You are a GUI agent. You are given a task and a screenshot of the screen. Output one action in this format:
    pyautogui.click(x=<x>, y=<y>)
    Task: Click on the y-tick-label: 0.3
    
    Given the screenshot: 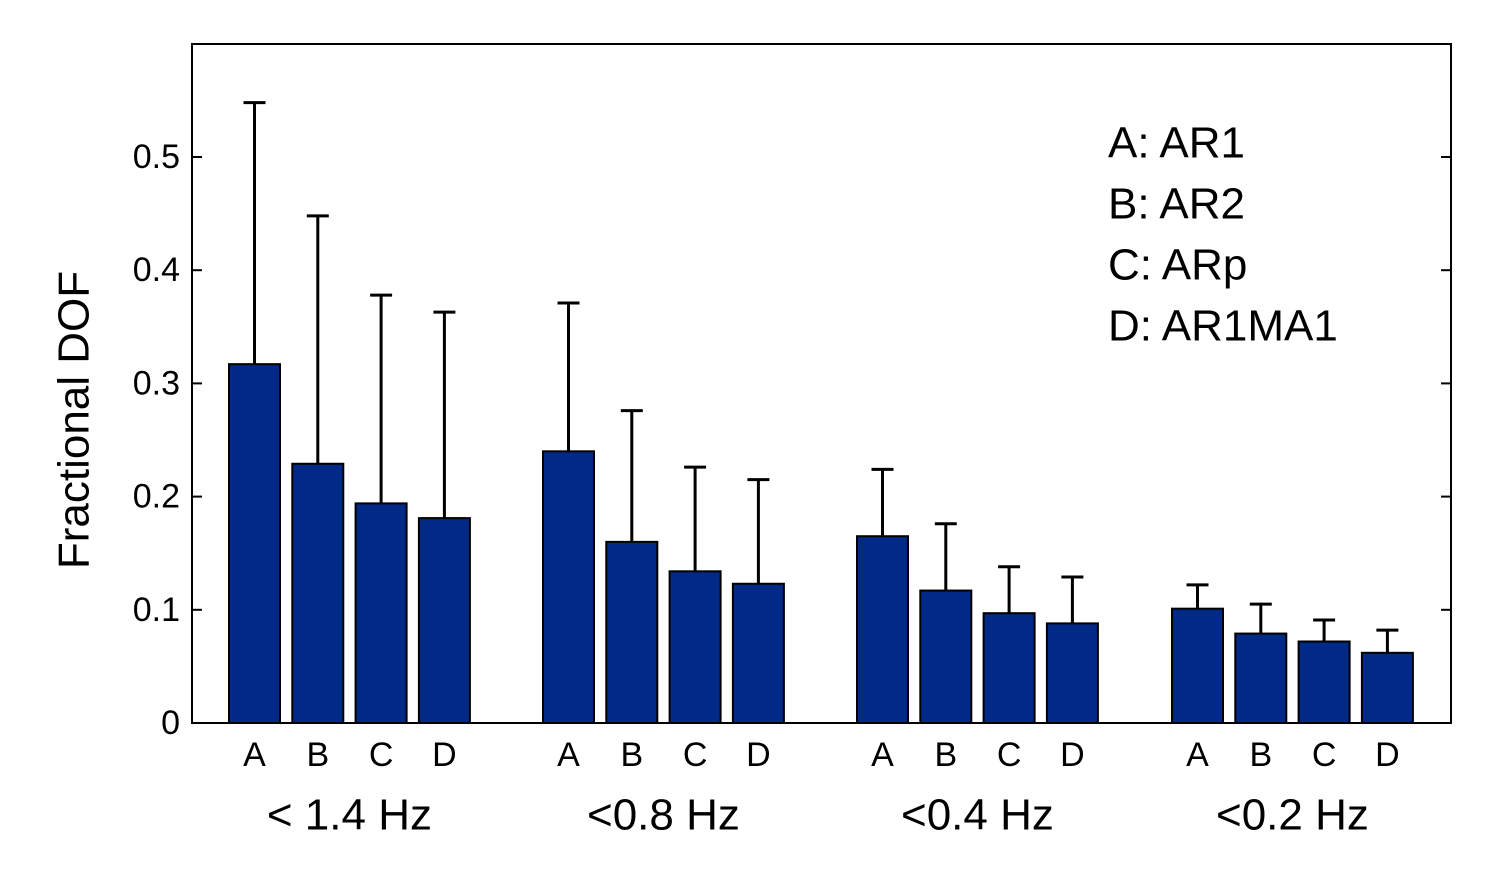 What is the action you would take?
    pyautogui.click(x=156, y=383)
    